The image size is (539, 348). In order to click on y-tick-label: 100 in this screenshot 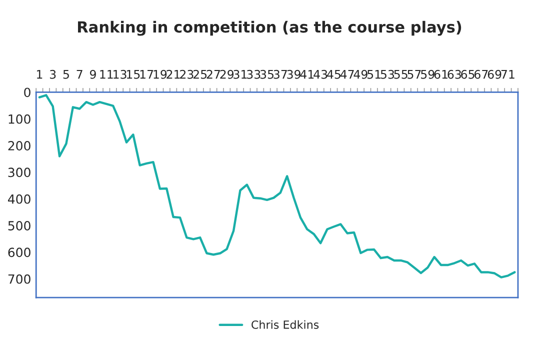, I will do `click(19, 119)`.